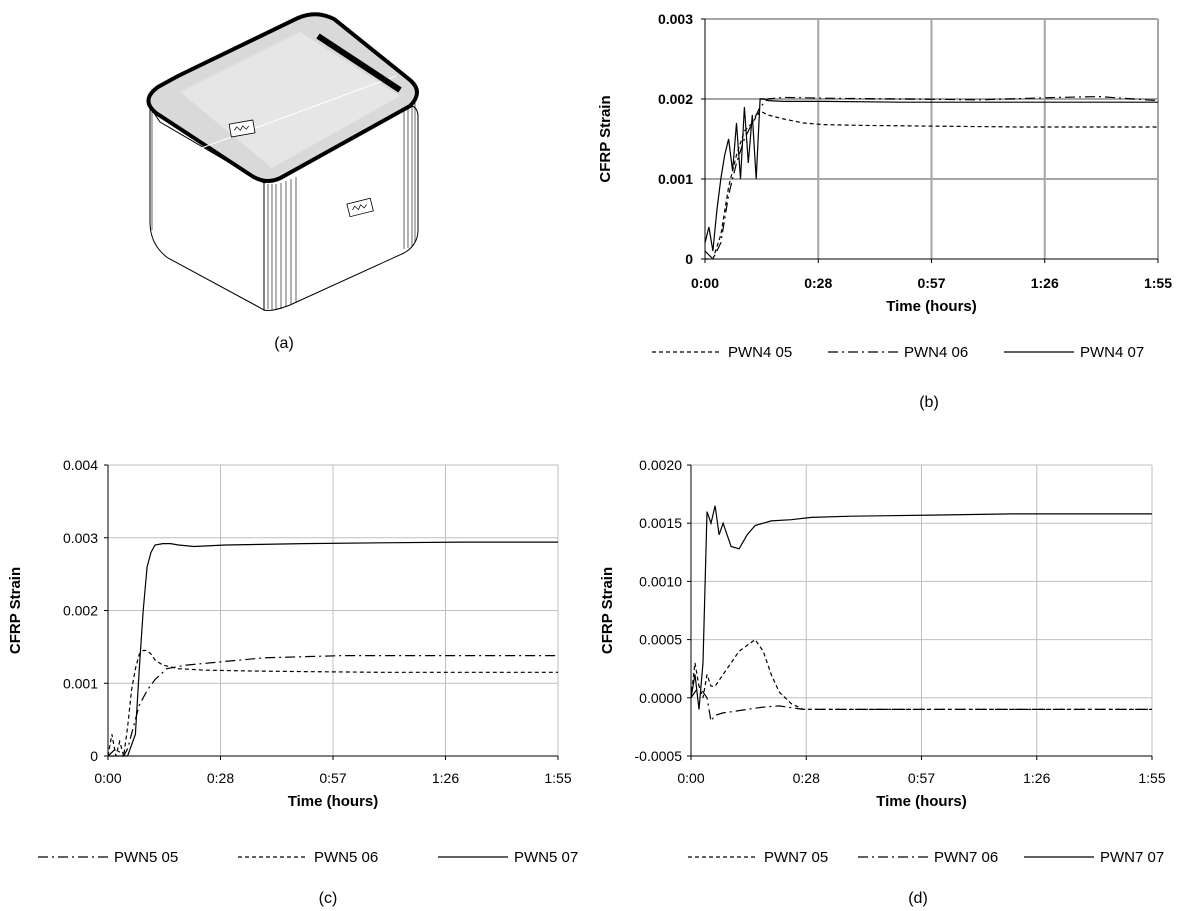 Image resolution: width=1182 pixels, height=911 pixels. Describe the element at coordinates (936, 352) in the screenshot. I see `legend-label: PWN4 06` at that location.